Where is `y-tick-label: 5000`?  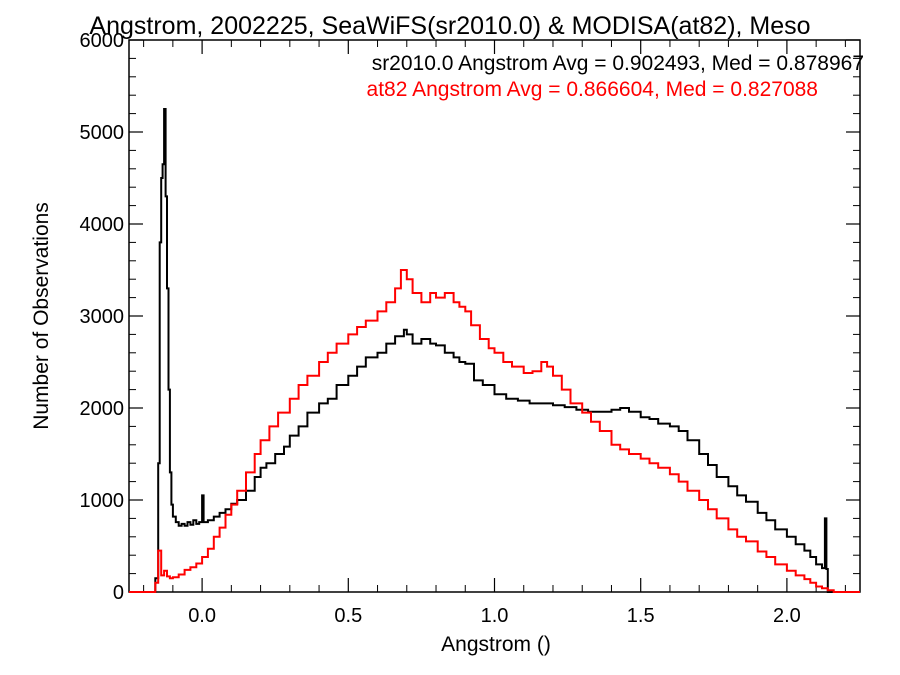 y-tick-label: 5000 is located at coordinates (102, 133).